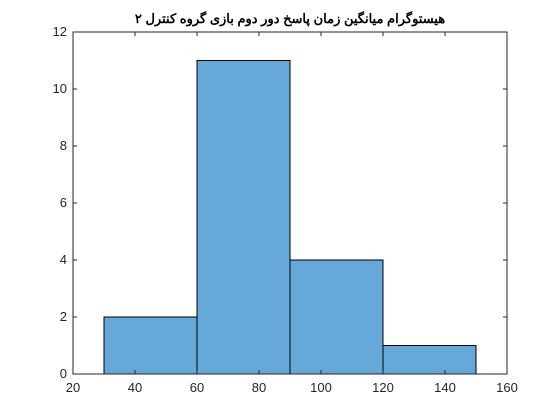 The height and width of the screenshot is (420, 560). Describe the element at coordinates (259, 387) in the screenshot. I see `x-tick-label: 80` at that location.